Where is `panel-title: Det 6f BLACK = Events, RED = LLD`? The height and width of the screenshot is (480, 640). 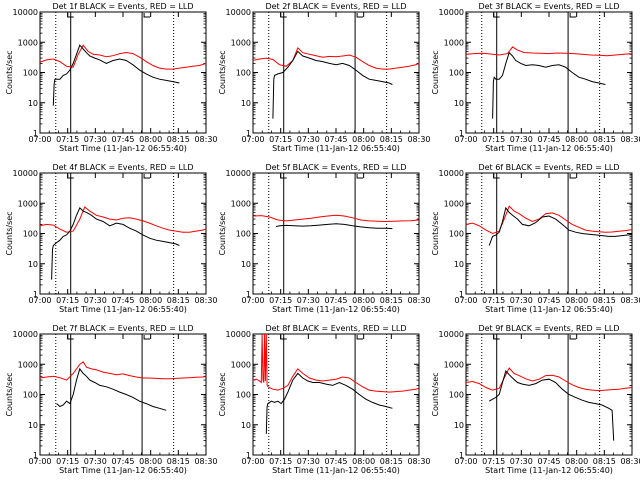
panel-title: Det 6f BLACK = Events, RED = LLD is located at coordinates (548, 167).